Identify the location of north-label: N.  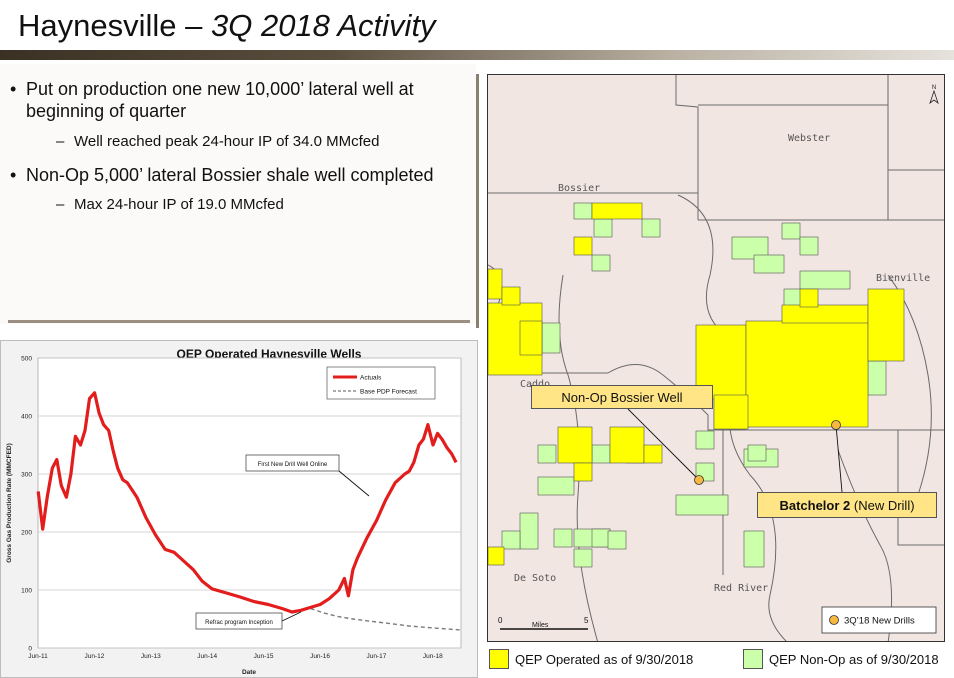
(934, 88).